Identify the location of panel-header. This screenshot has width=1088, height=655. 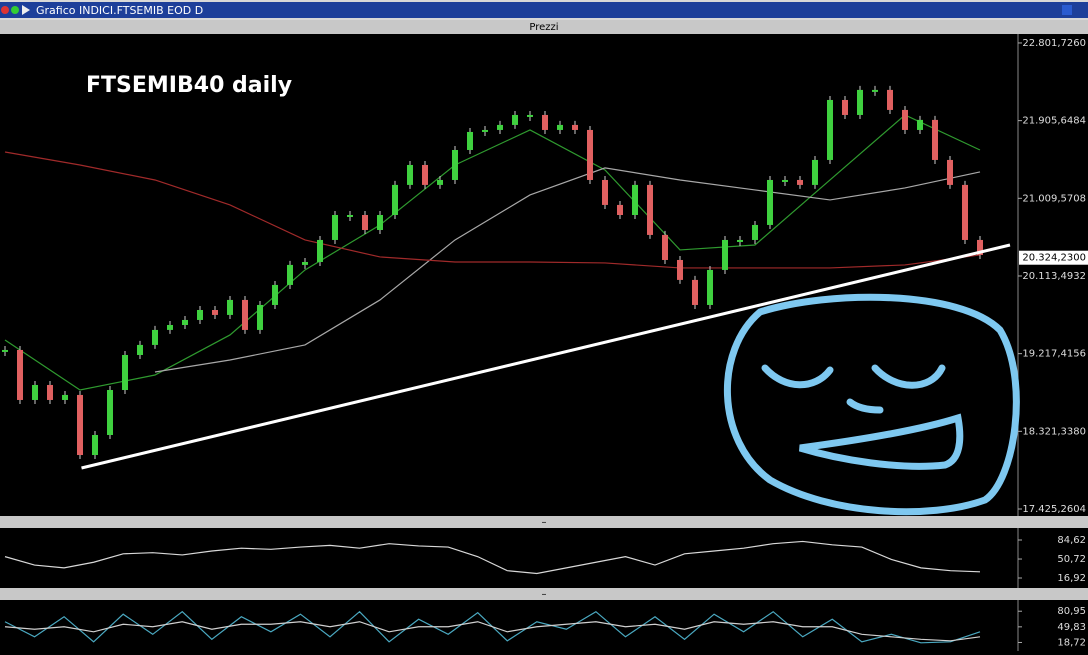
(544, 27).